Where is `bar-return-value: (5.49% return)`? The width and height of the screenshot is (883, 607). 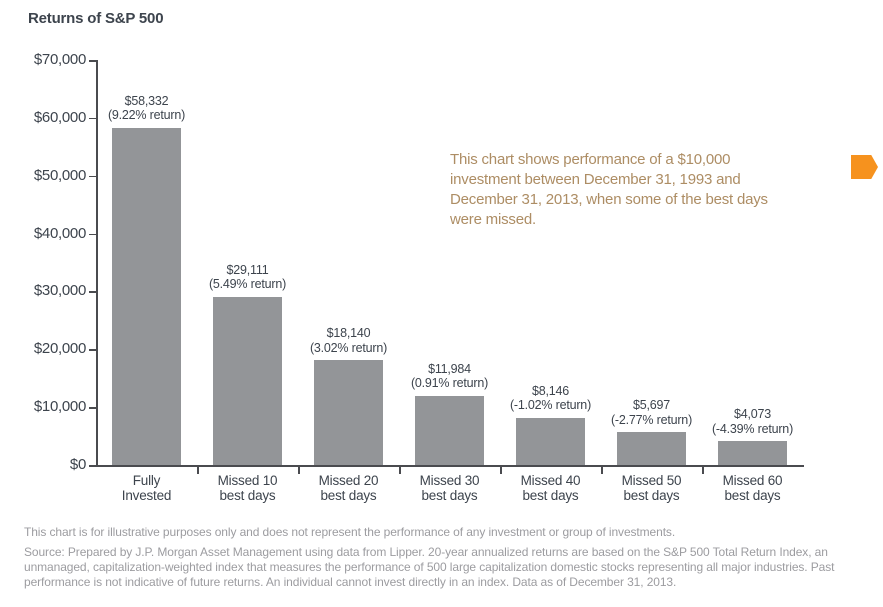 bar-return-value: (5.49% return) is located at coordinates (247, 284).